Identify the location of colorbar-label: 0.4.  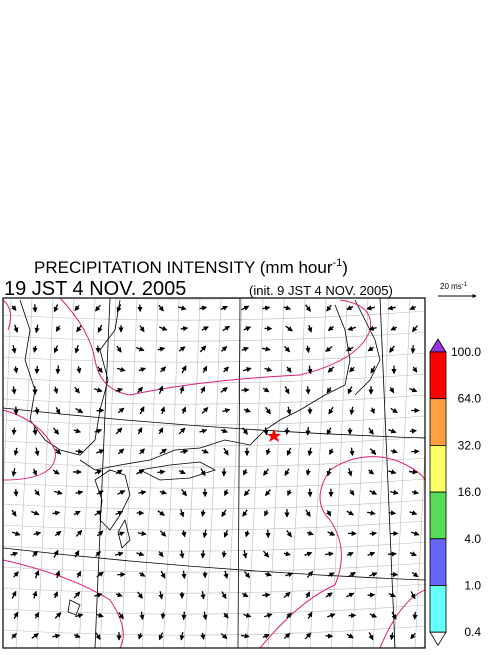
(472, 632).